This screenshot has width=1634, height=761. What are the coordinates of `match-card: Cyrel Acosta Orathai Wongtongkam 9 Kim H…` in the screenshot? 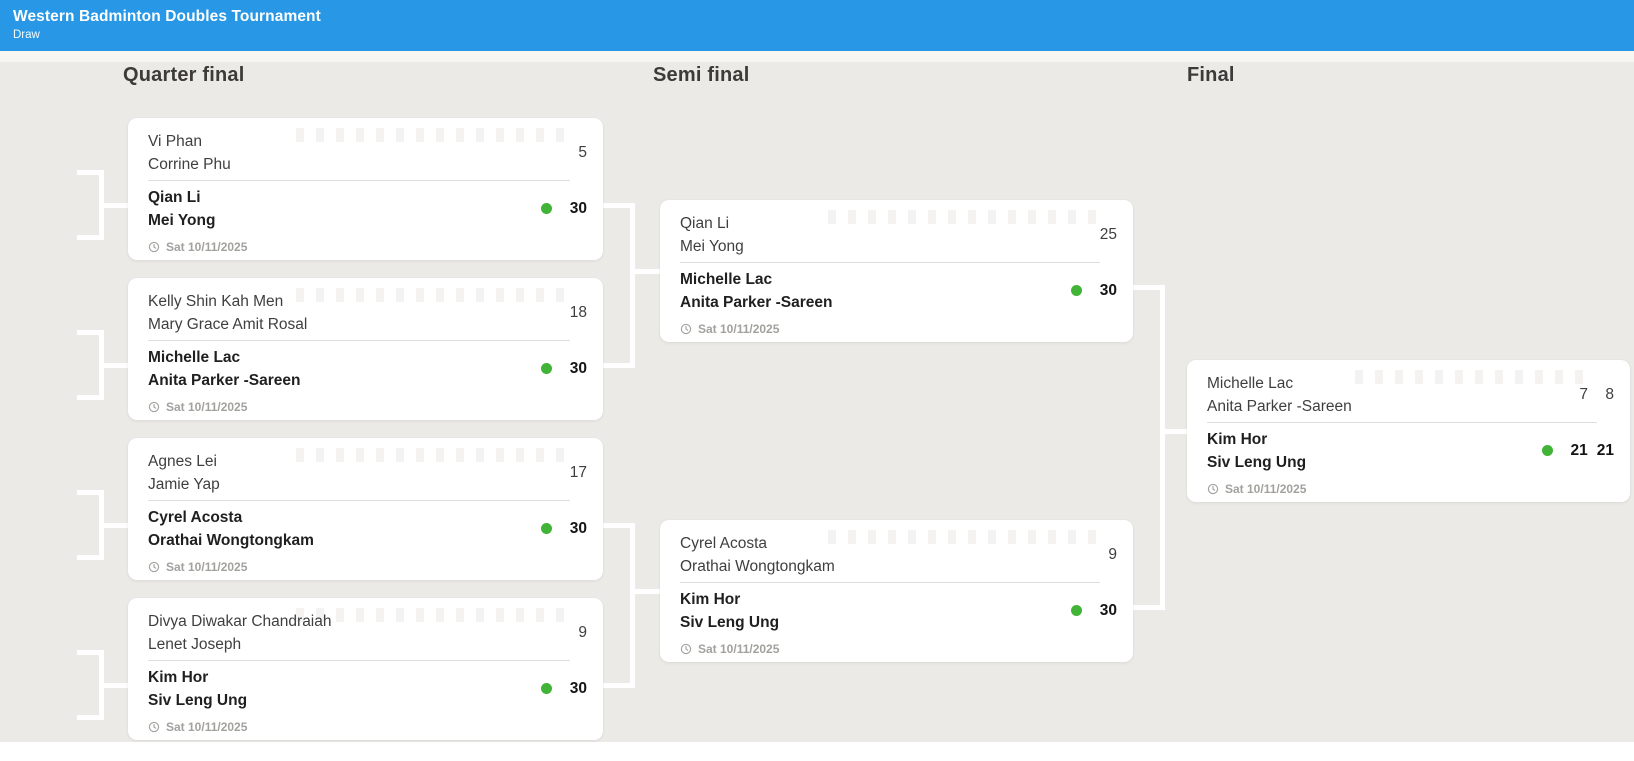 It's located at (896, 591).